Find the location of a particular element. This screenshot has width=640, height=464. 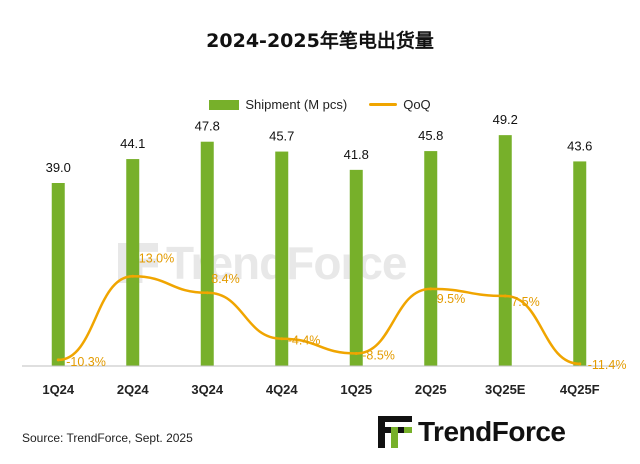

bar-value-label: 45.8 is located at coordinates (430, 135).